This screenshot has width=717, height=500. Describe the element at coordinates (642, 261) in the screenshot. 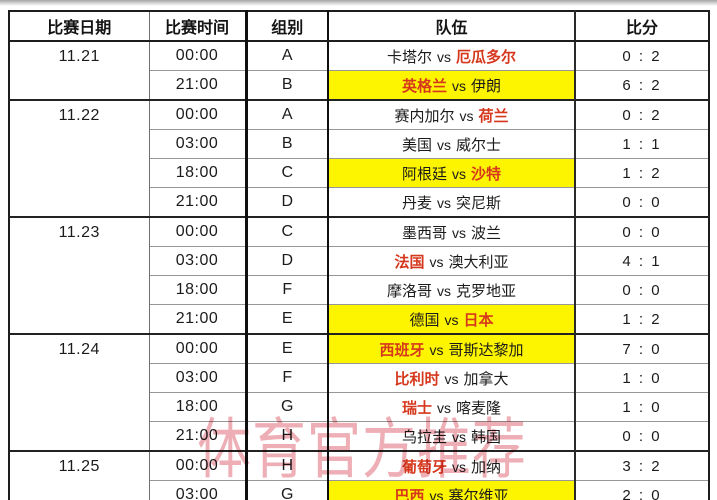

I see `score-cell: 4 : 1` at that location.